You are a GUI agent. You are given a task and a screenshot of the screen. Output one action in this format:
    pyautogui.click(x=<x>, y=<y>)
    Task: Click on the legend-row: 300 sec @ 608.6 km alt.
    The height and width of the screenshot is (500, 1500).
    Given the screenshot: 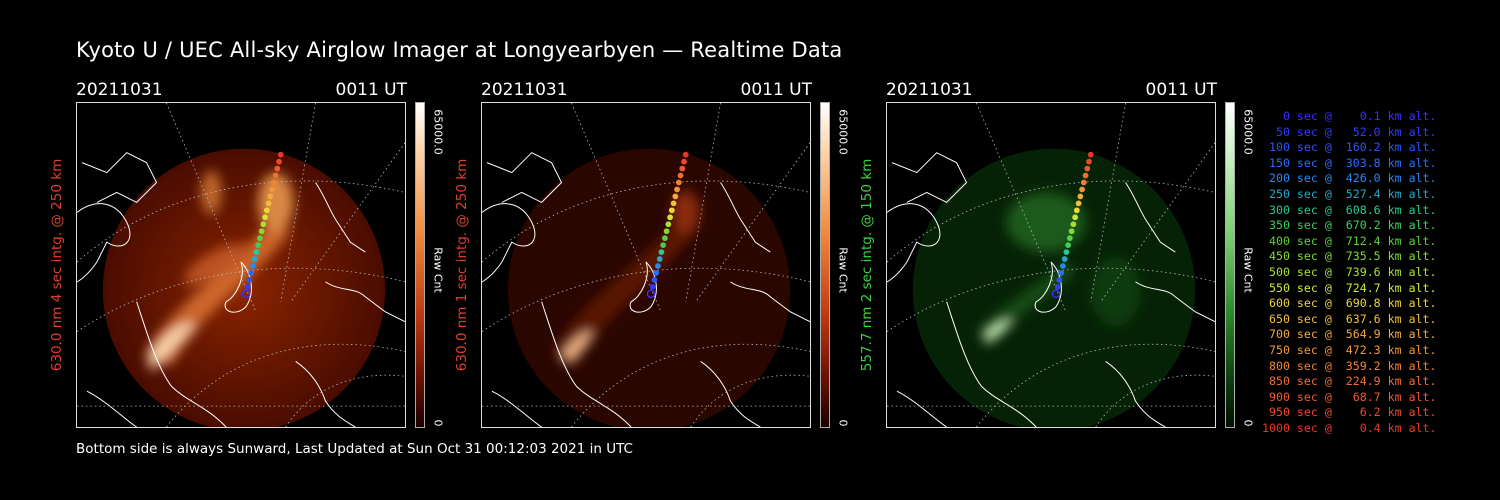 What is the action you would take?
    pyautogui.click(x=1349, y=209)
    